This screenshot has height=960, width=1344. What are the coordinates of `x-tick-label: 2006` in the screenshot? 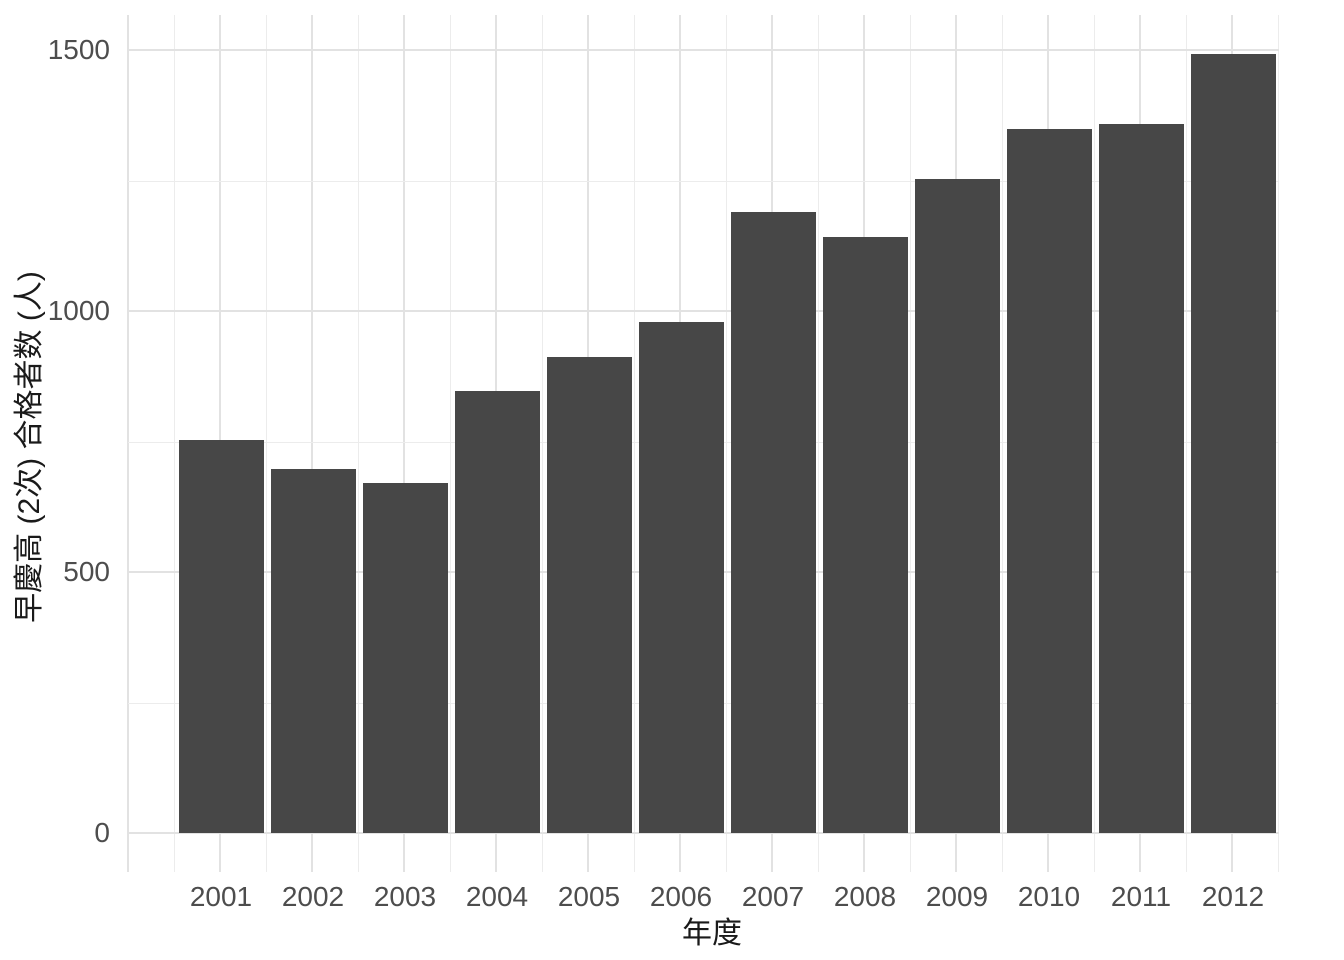 It's located at (681, 896).